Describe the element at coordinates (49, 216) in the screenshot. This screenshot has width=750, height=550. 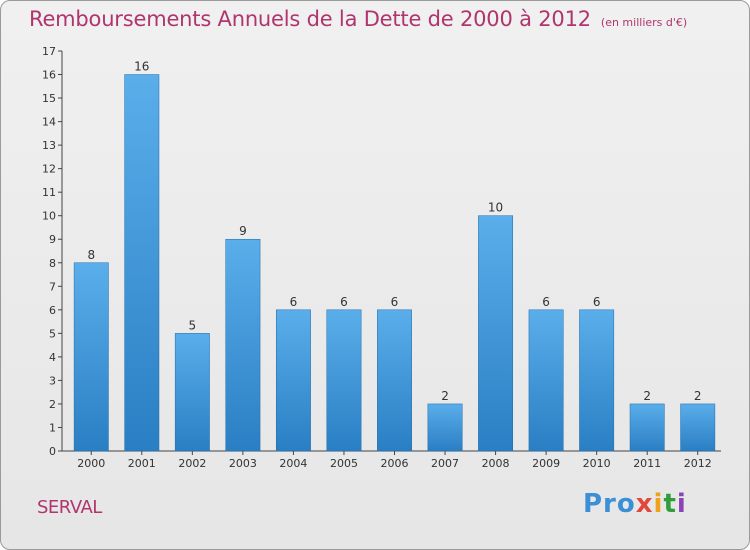
I see `y-tick-label: 10` at that location.